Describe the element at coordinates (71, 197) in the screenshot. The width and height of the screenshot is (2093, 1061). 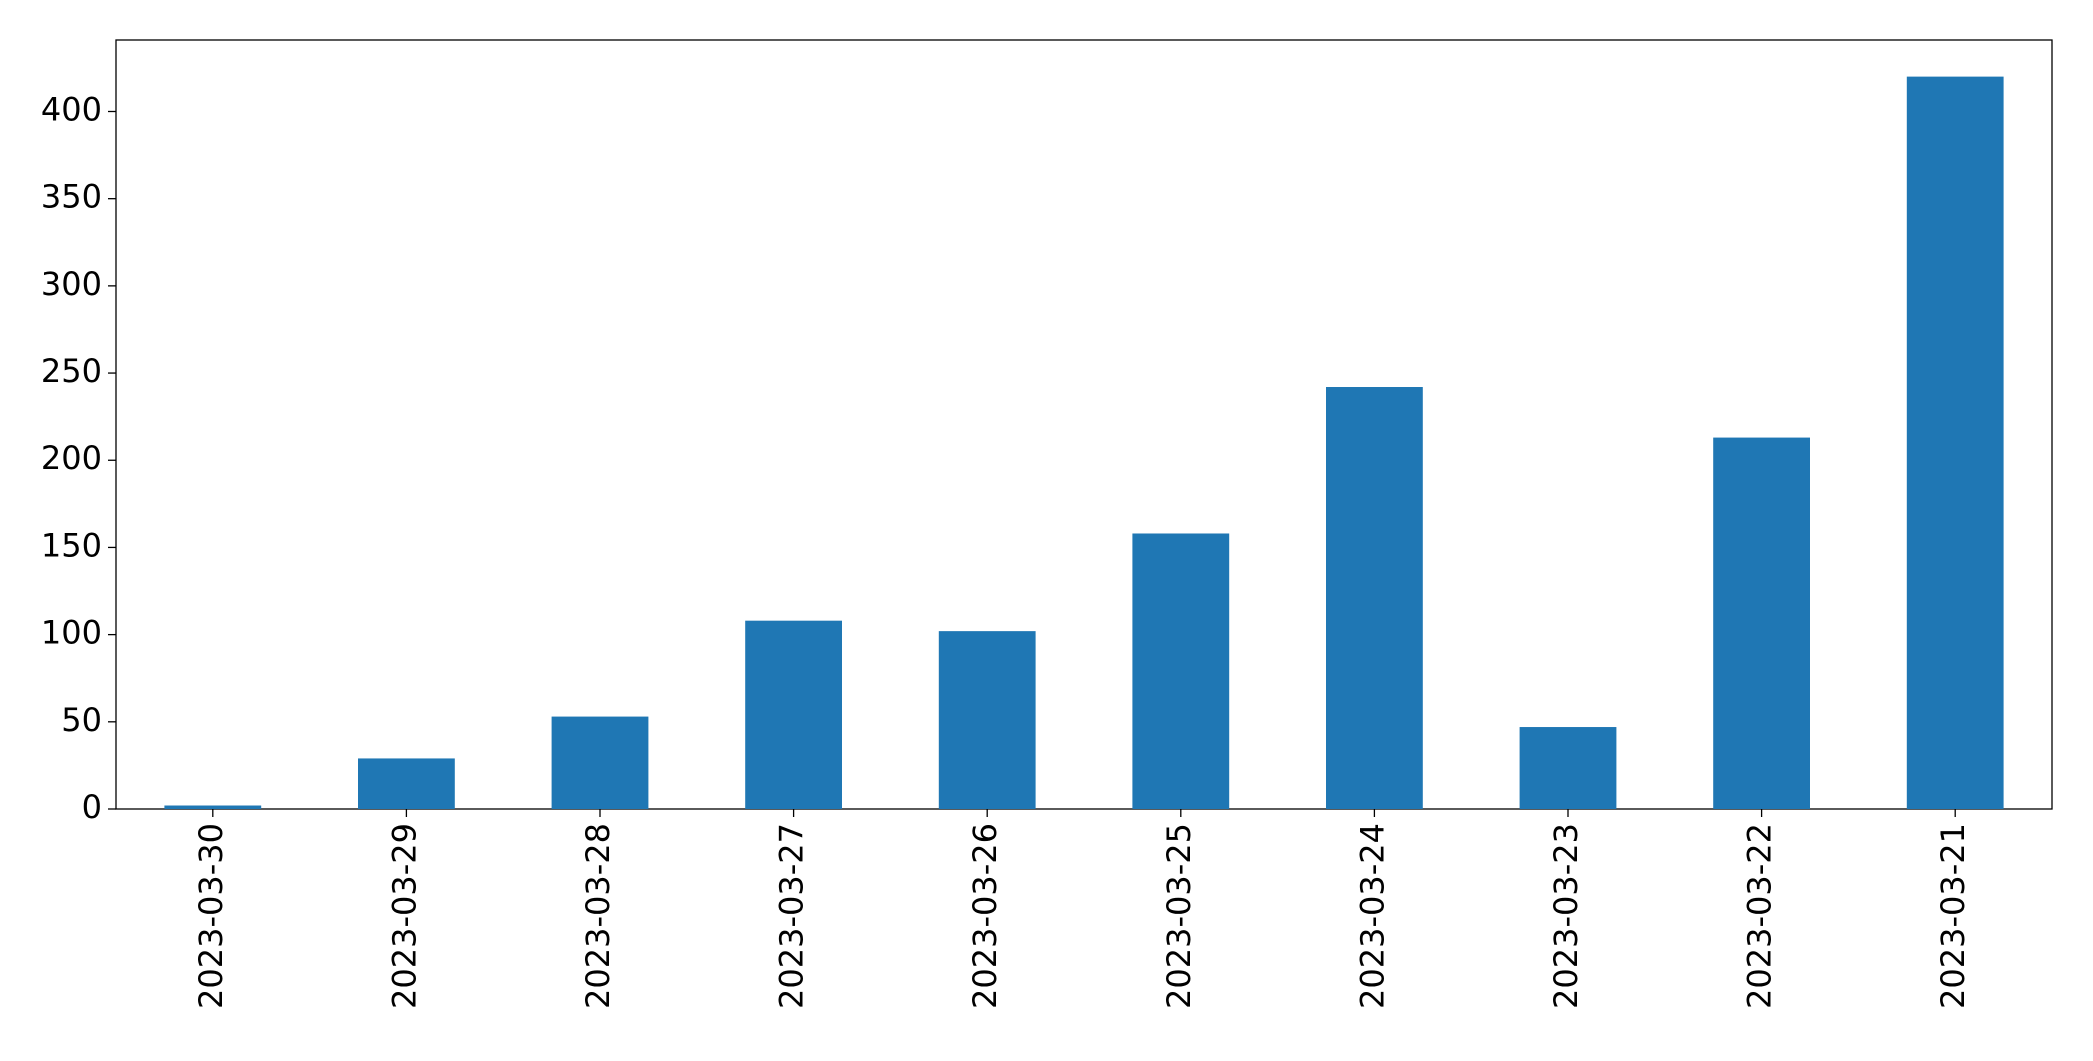
I see `y-tick-label: 350` at that location.